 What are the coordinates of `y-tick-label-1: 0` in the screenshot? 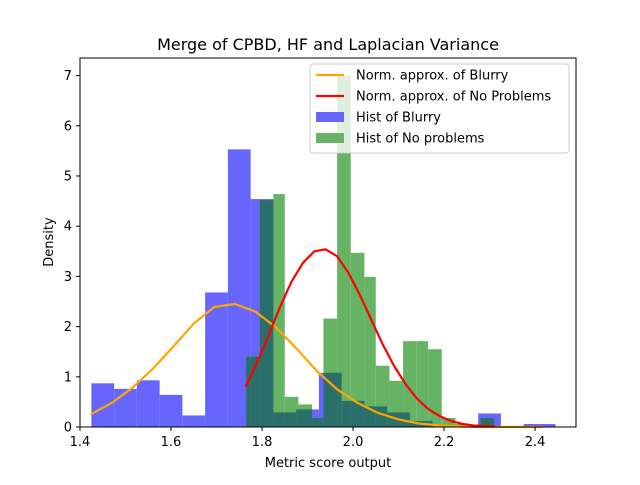 It's located at (68, 428).